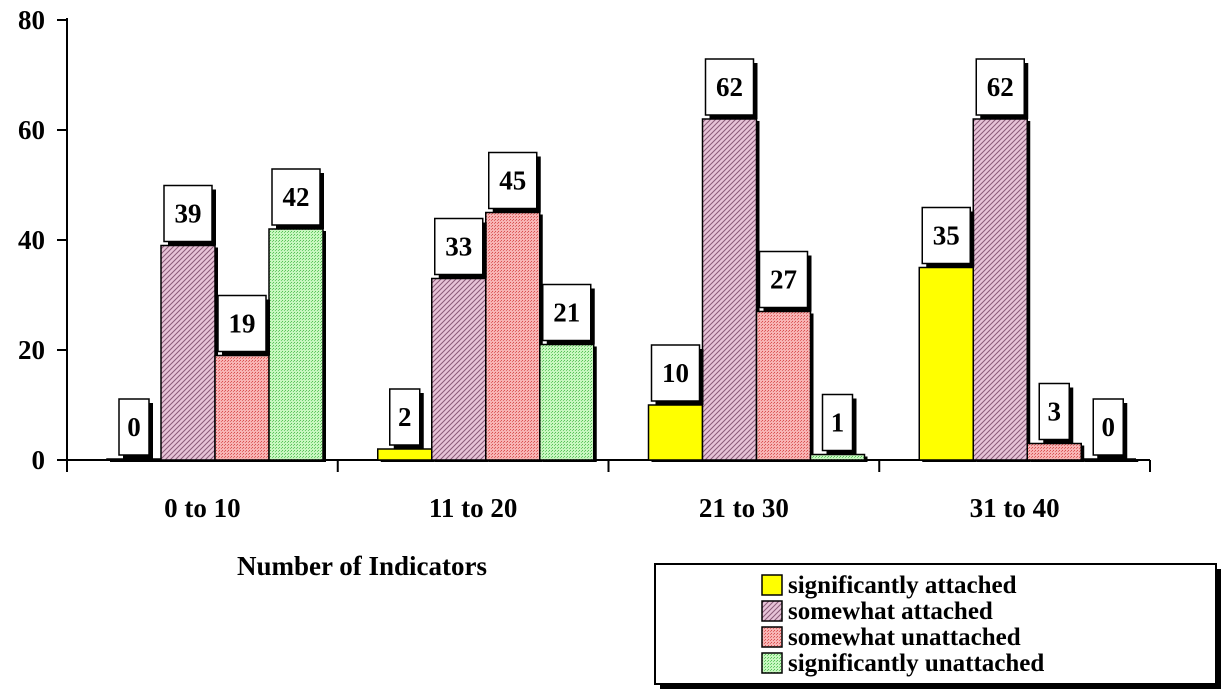 The image size is (1227, 694). I want to click on y-tick-label: 80, so click(31, 20).